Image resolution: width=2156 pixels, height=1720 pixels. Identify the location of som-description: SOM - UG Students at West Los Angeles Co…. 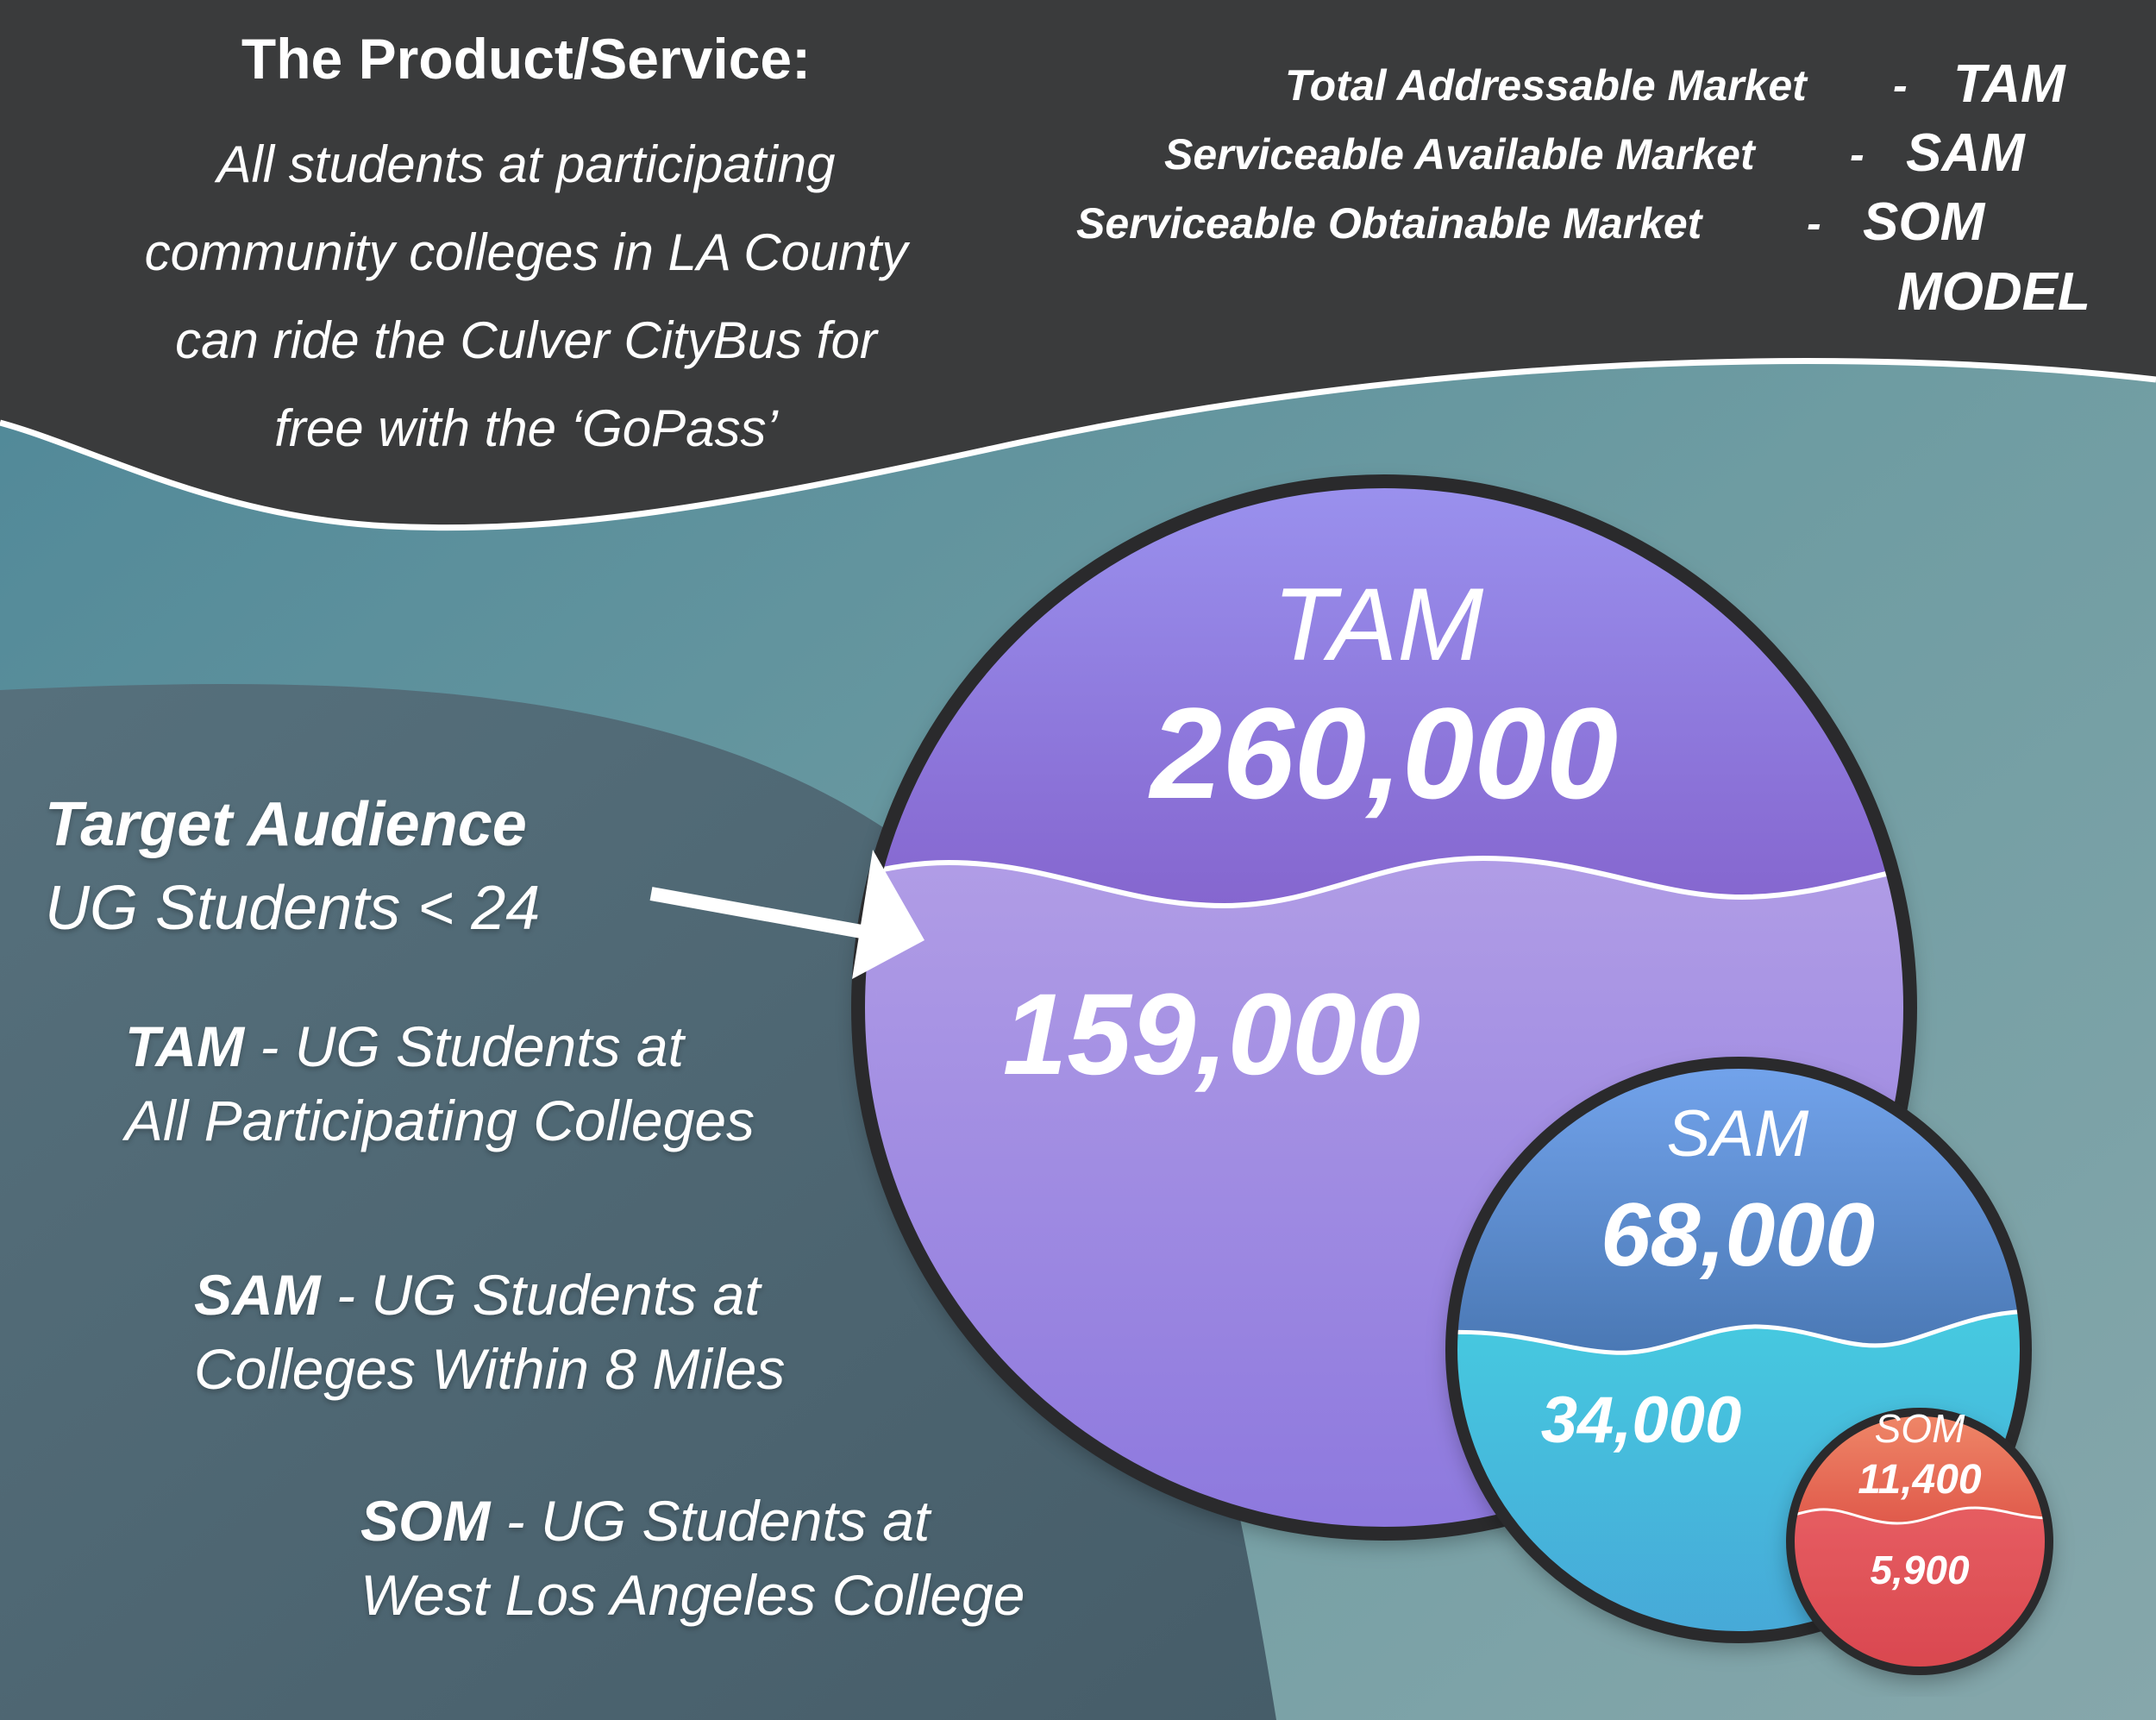
(692, 1558).